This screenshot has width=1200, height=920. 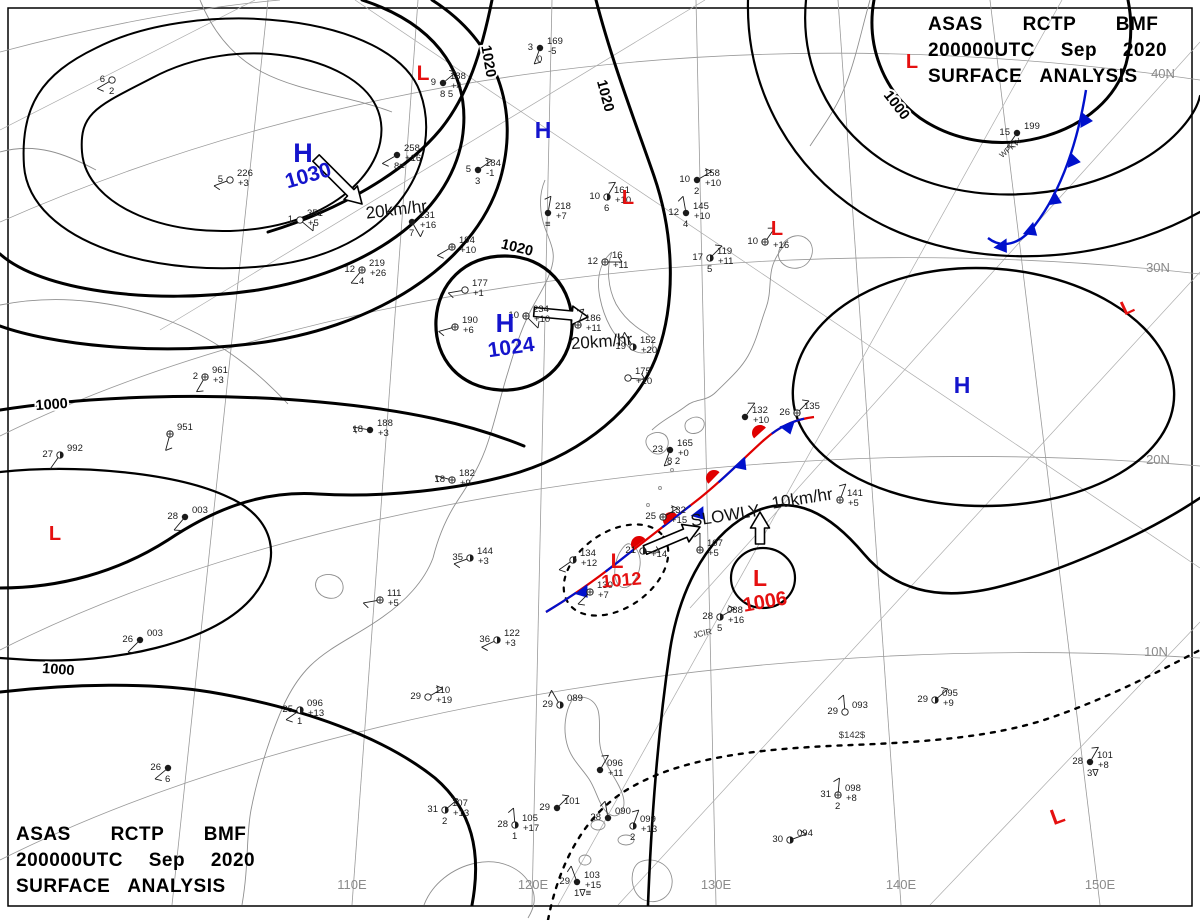 What do you see at coordinates (685, 224) in the screenshot?
I see `station-value: 4` at bounding box center [685, 224].